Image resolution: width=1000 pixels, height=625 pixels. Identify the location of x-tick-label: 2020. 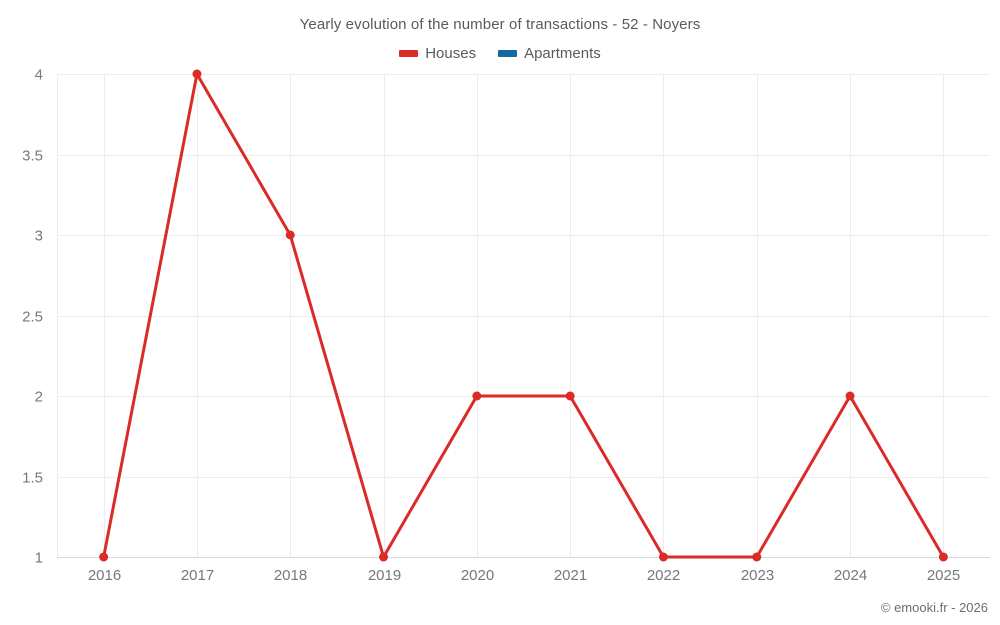
(477, 575).